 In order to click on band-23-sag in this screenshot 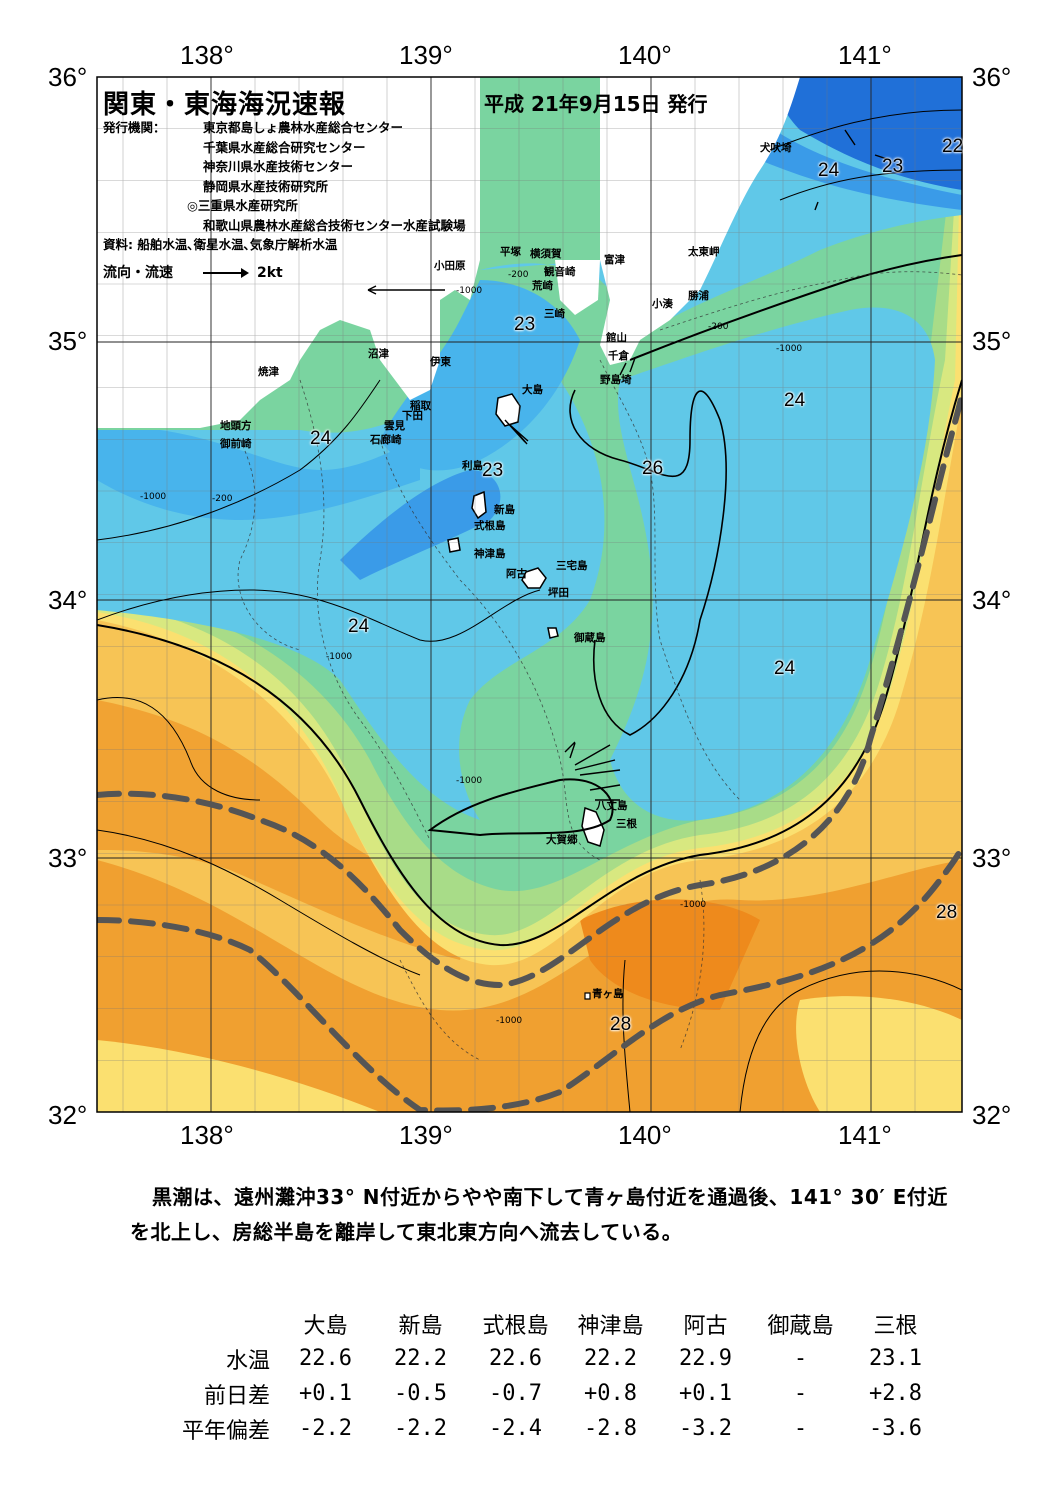, I will do `click(258, 475)`.